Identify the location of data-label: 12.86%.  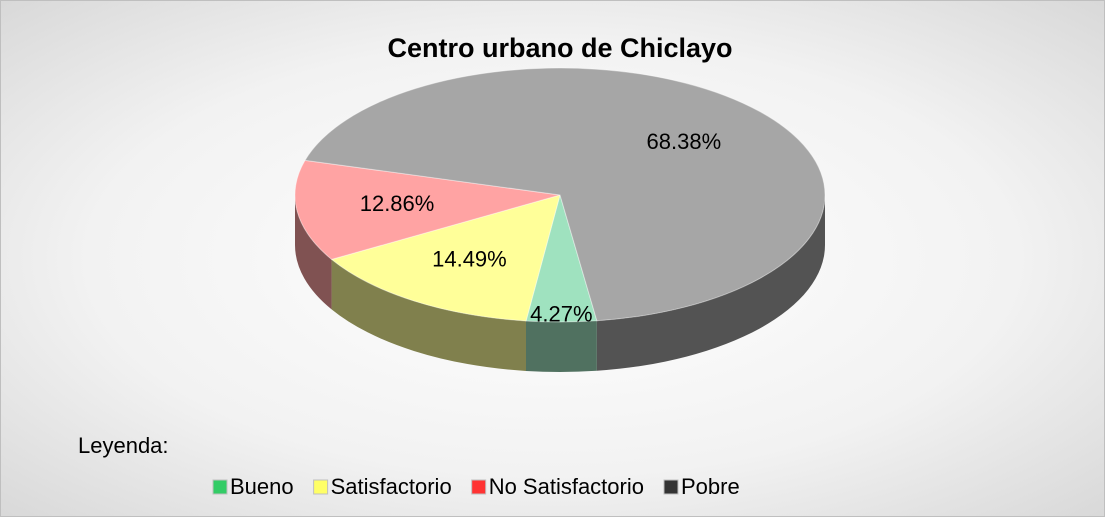
(397, 203).